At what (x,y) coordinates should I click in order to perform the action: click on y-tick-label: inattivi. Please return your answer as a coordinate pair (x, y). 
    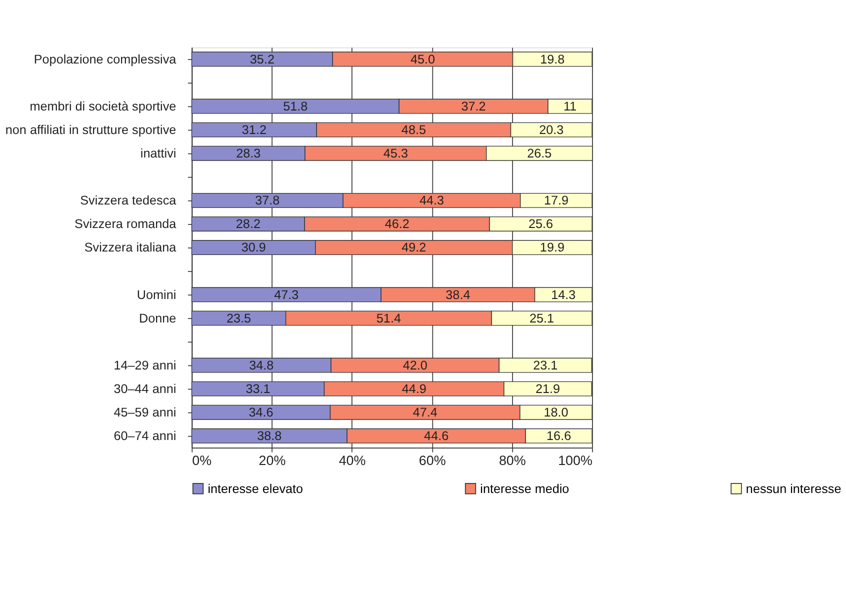
    Looking at the image, I should click on (158, 153).